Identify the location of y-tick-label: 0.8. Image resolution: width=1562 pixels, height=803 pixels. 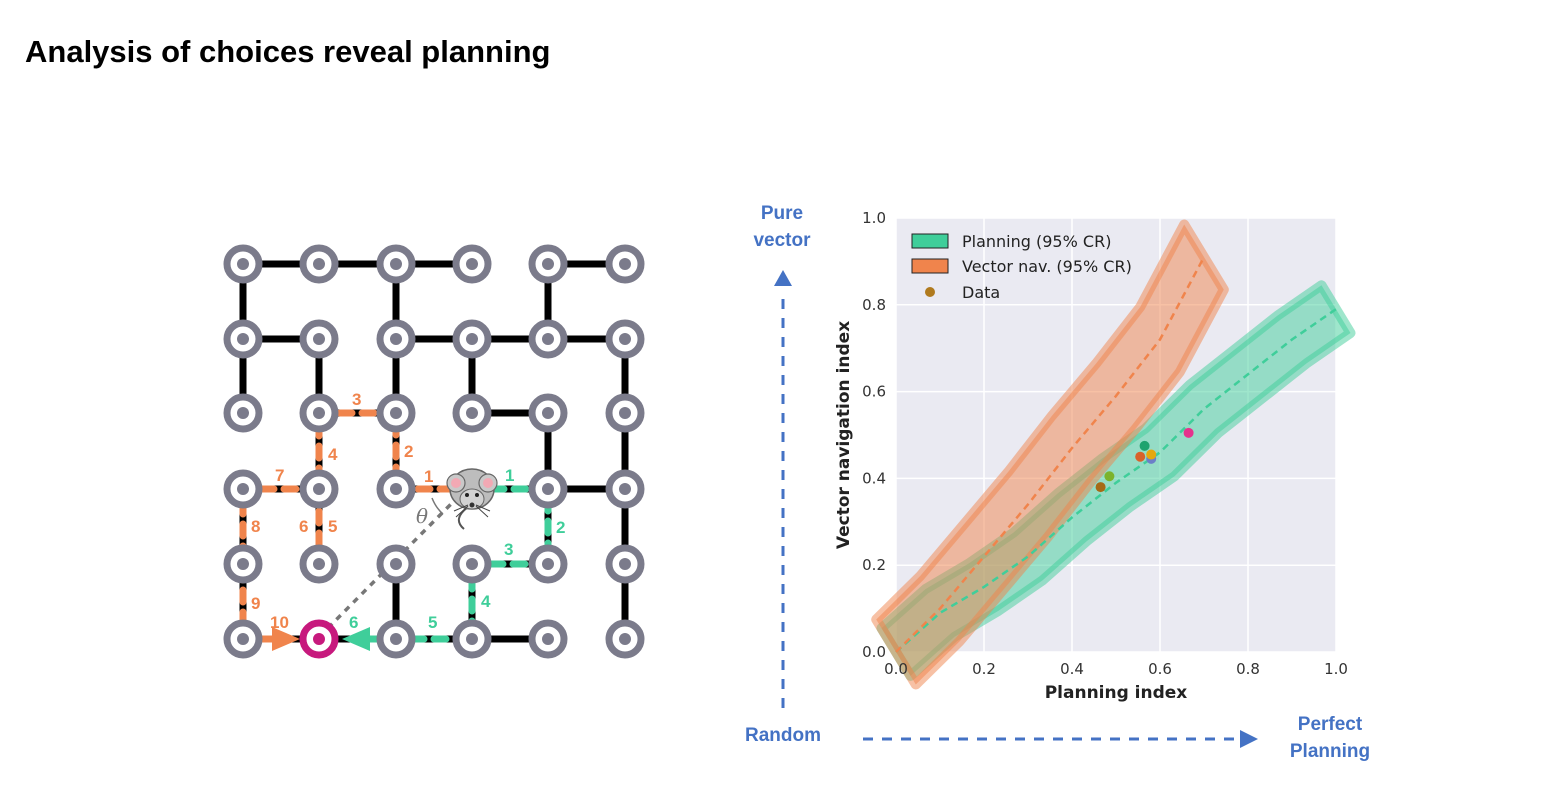
(874, 305).